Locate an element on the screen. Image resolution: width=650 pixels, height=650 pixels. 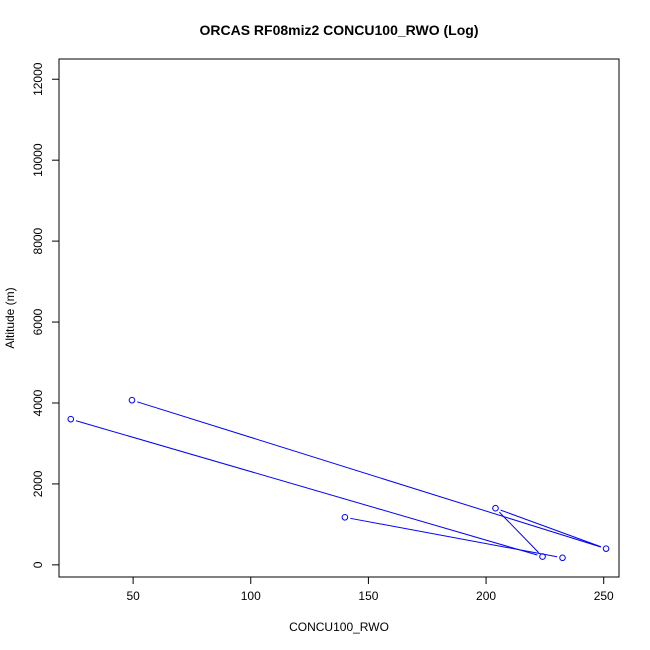
x-axis: 50 100 150 200 250 is located at coordinates (370, 590).